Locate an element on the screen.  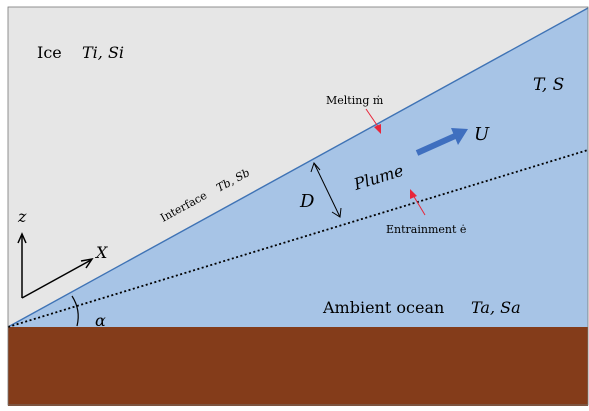
ice-label: Ice is located at coordinates (49, 52).